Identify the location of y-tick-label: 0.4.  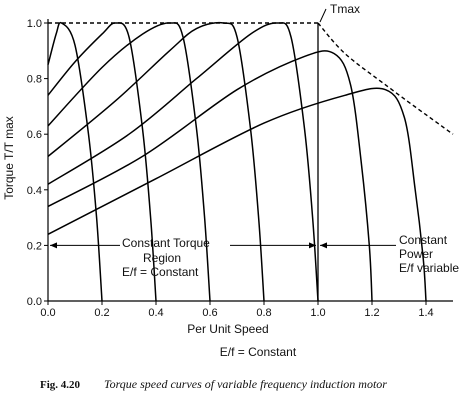
(34, 191).